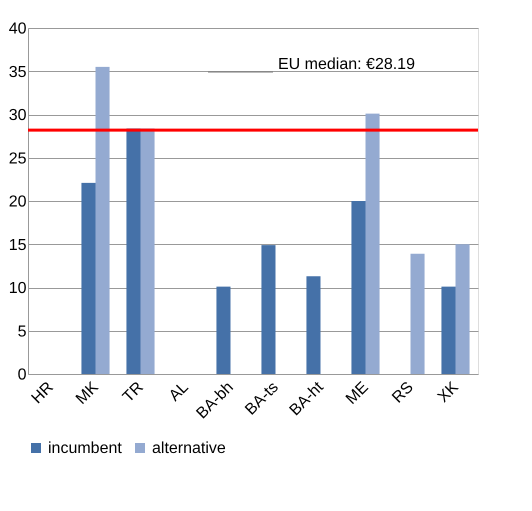  Describe the element at coordinates (22, 375) in the screenshot. I see `y-tick-label: 0` at that location.